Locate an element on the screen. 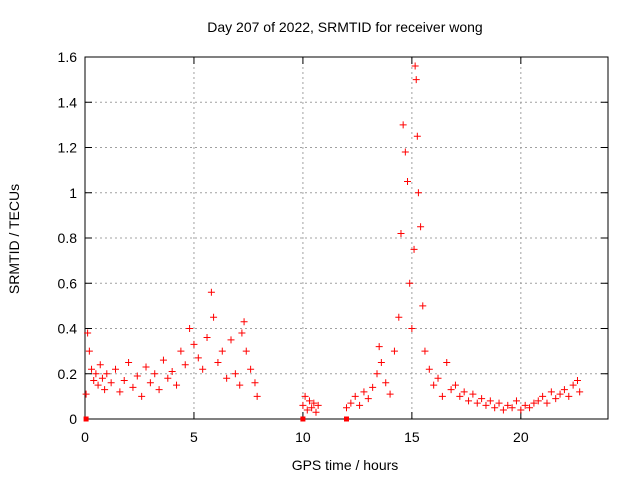  x-tick-label: 10 is located at coordinates (303, 437).